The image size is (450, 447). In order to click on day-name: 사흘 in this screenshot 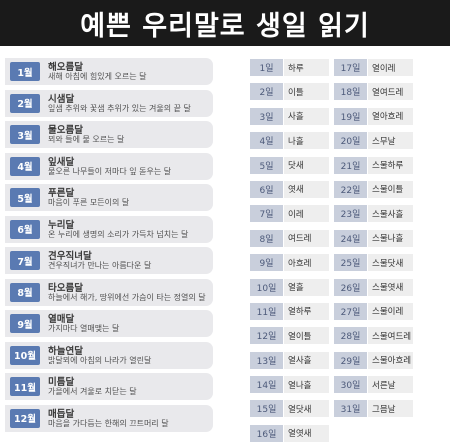, I will do `click(306, 116)`.